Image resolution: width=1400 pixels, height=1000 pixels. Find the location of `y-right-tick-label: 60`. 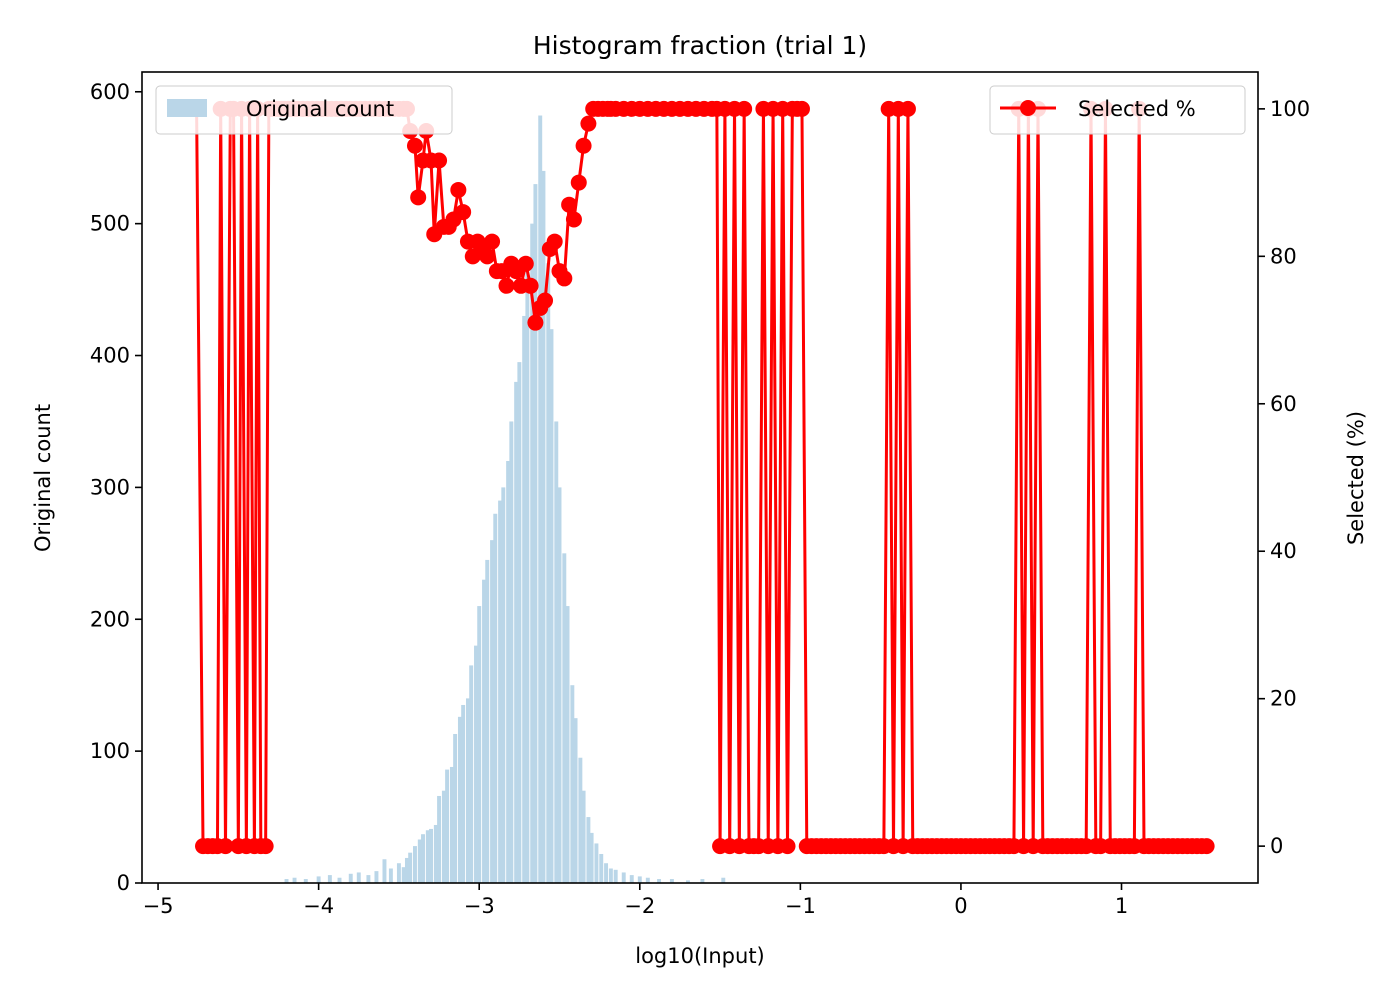

y-right-tick-label: 60 is located at coordinates (1283, 404).